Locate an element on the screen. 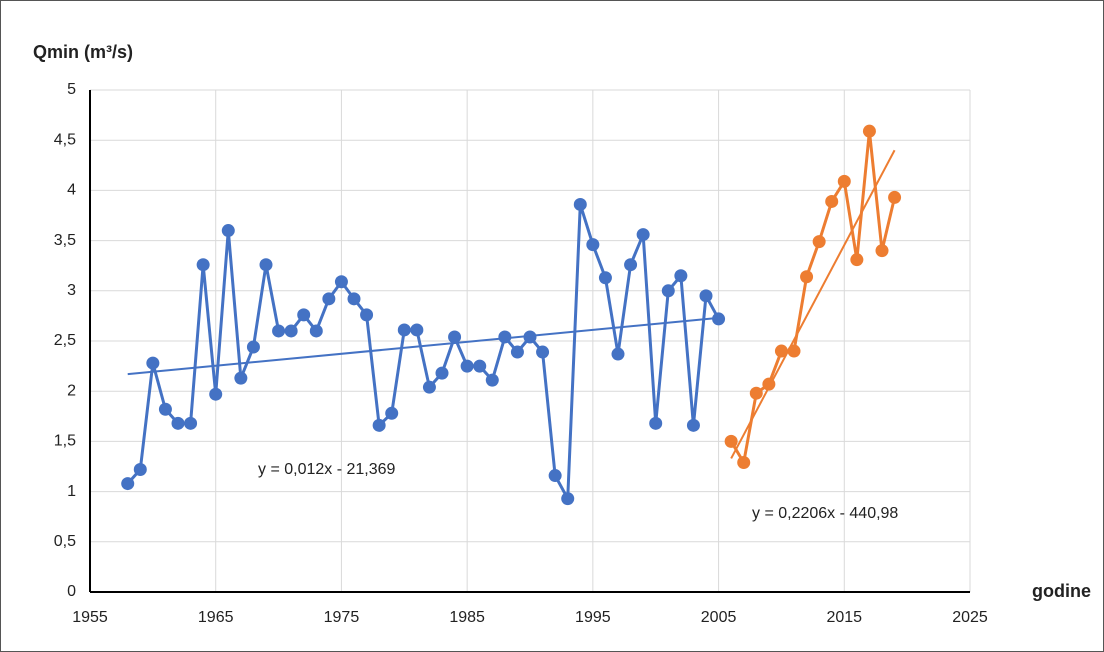 This screenshot has height=652, width=1104. y-tick-label: 4,5 is located at coordinates (65, 139).